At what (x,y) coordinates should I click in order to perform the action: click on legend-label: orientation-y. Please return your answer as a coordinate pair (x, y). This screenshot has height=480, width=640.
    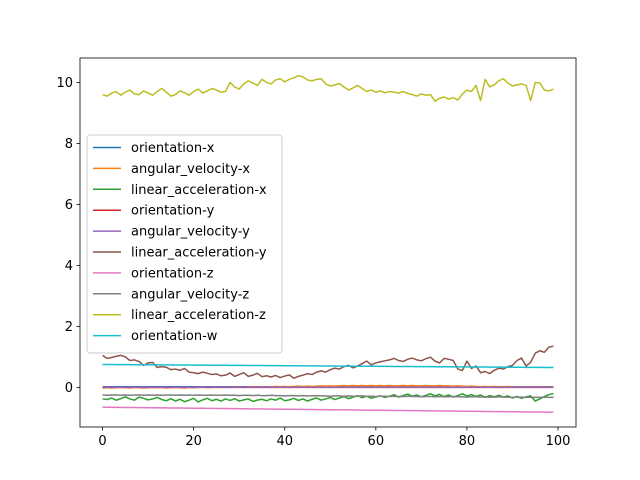
    Looking at the image, I should click on (173, 211).